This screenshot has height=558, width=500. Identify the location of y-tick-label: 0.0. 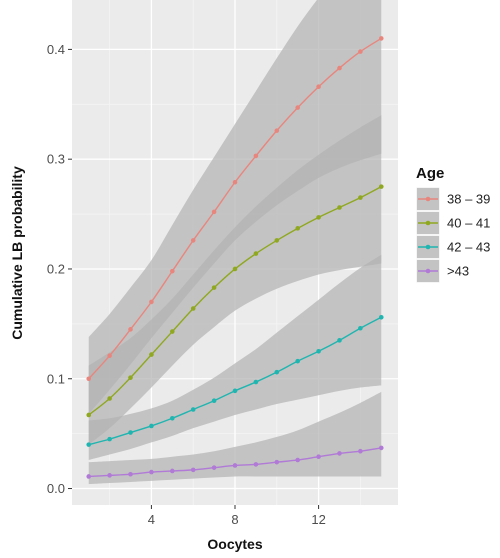
(56, 488).